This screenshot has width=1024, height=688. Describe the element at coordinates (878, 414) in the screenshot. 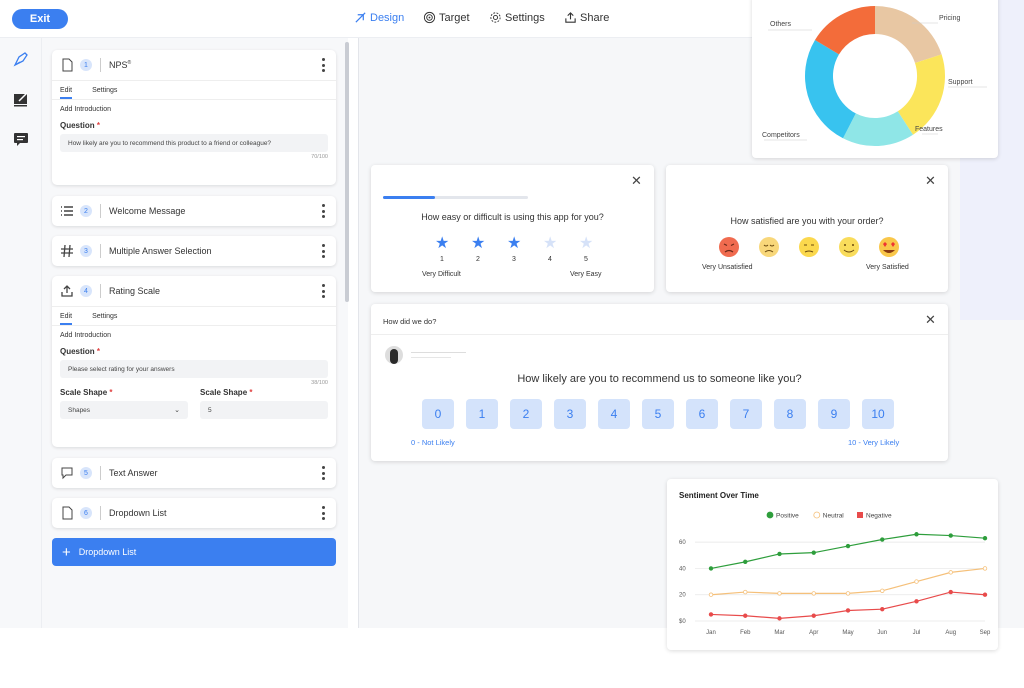

I see `nps-score-button: 10` at that location.